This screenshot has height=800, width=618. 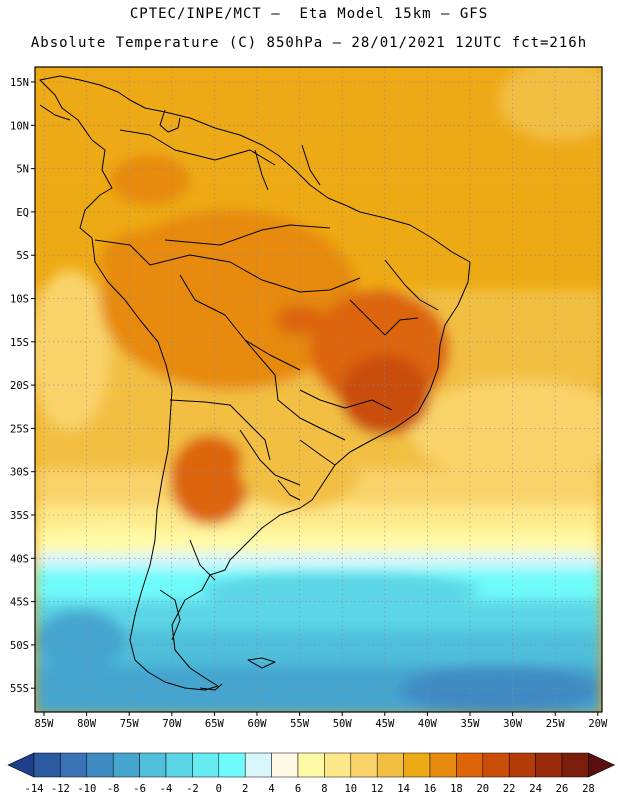 What do you see at coordinates (19, 300) in the screenshot?
I see `lat-label: 10S` at bounding box center [19, 300].